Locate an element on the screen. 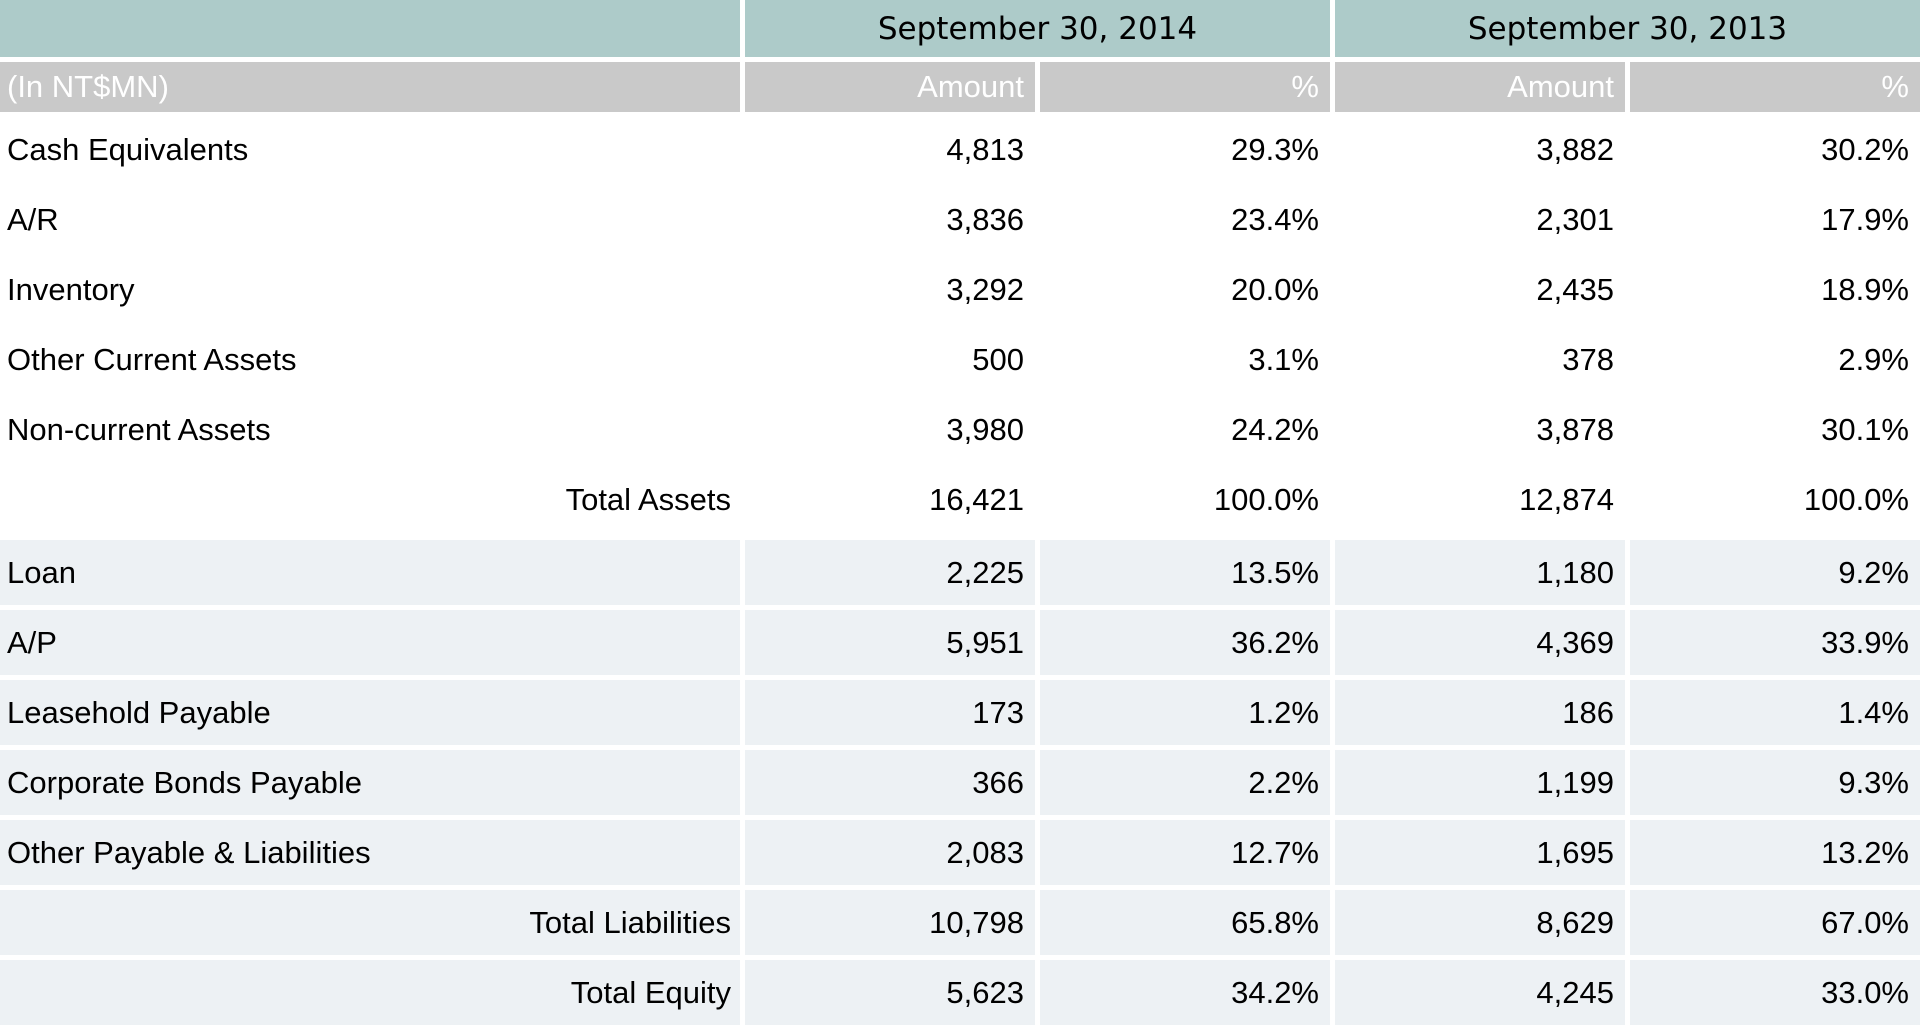 This screenshot has height=1025, width=1920. cell-pct-2013: 100.0% is located at coordinates (1772, 500).